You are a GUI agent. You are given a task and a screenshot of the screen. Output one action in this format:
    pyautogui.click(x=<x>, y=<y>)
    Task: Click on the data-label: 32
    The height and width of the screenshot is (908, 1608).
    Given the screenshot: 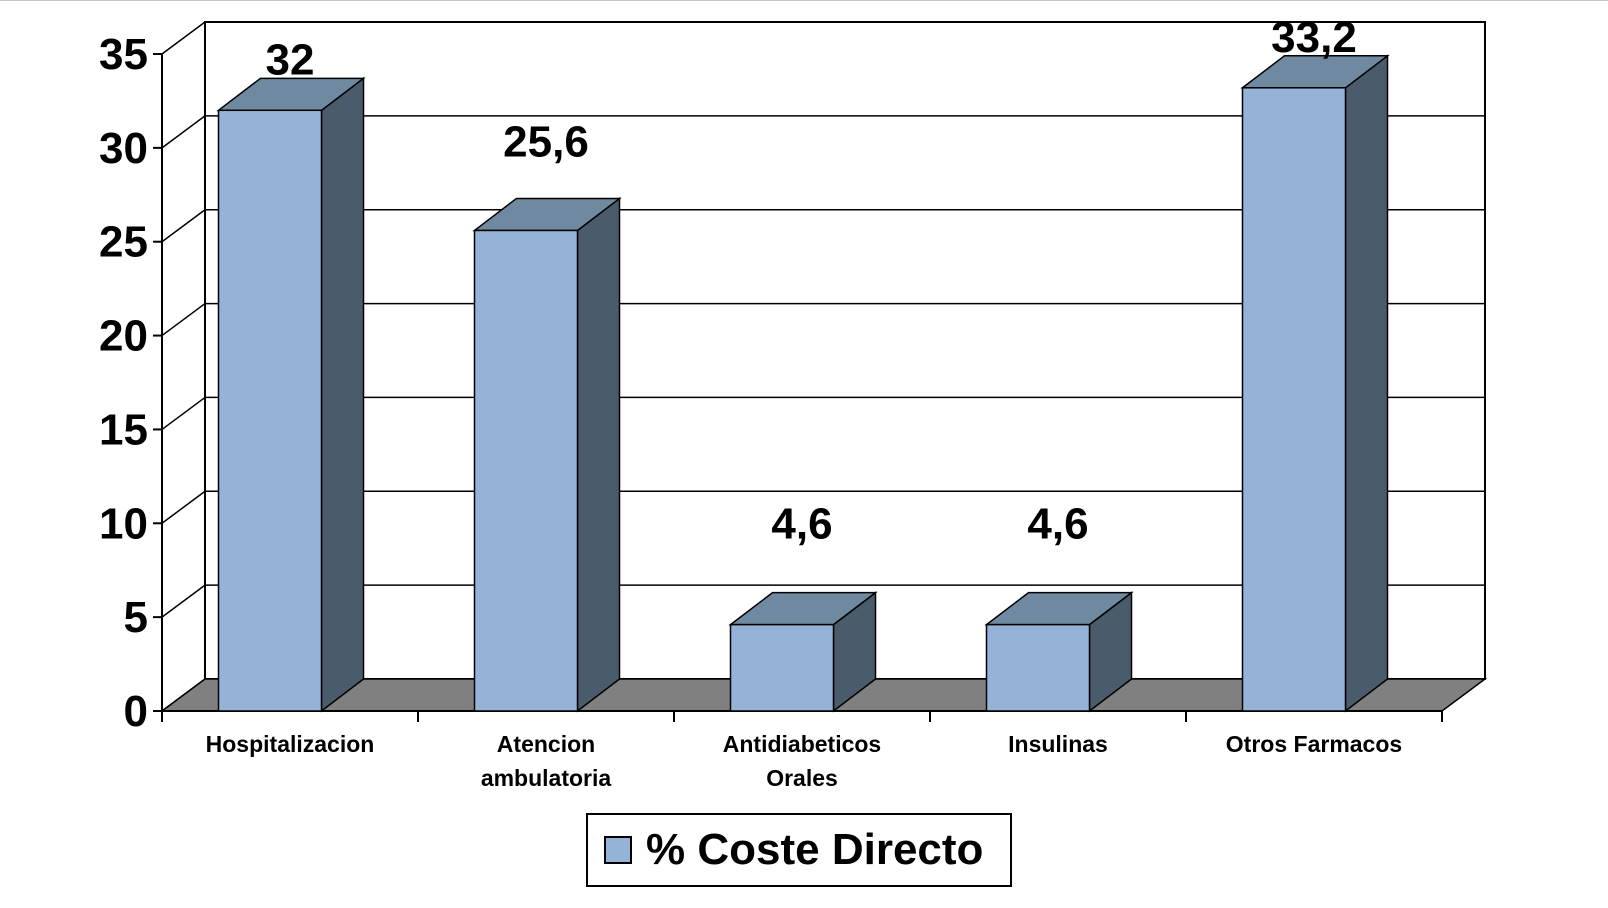 What is the action you would take?
    pyautogui.click(x=290, y=59)
    